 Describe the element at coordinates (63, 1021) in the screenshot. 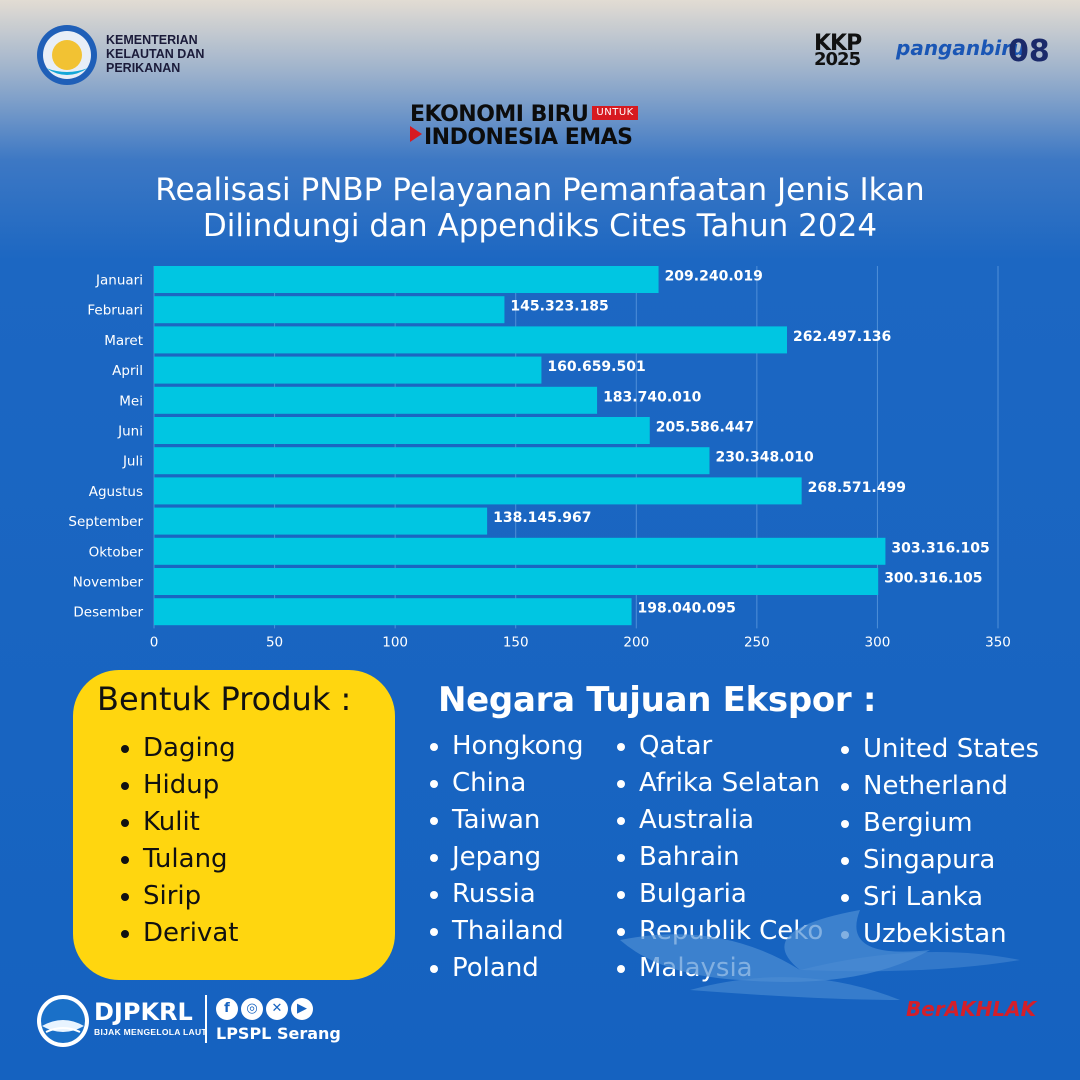

I see `djpkrl-logo` at that location.